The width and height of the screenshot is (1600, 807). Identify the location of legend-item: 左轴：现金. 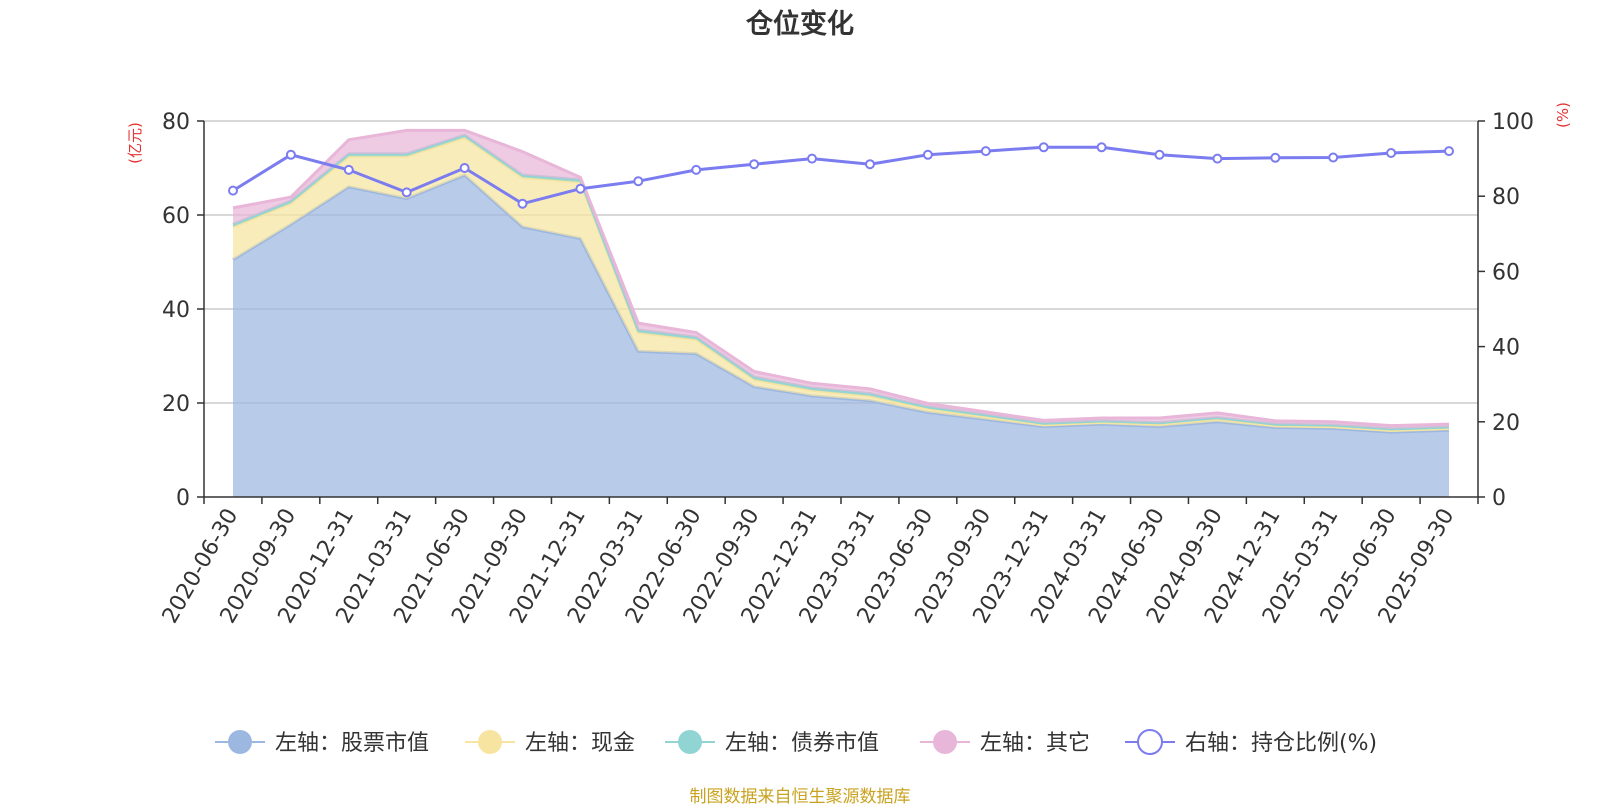
(550, 743).